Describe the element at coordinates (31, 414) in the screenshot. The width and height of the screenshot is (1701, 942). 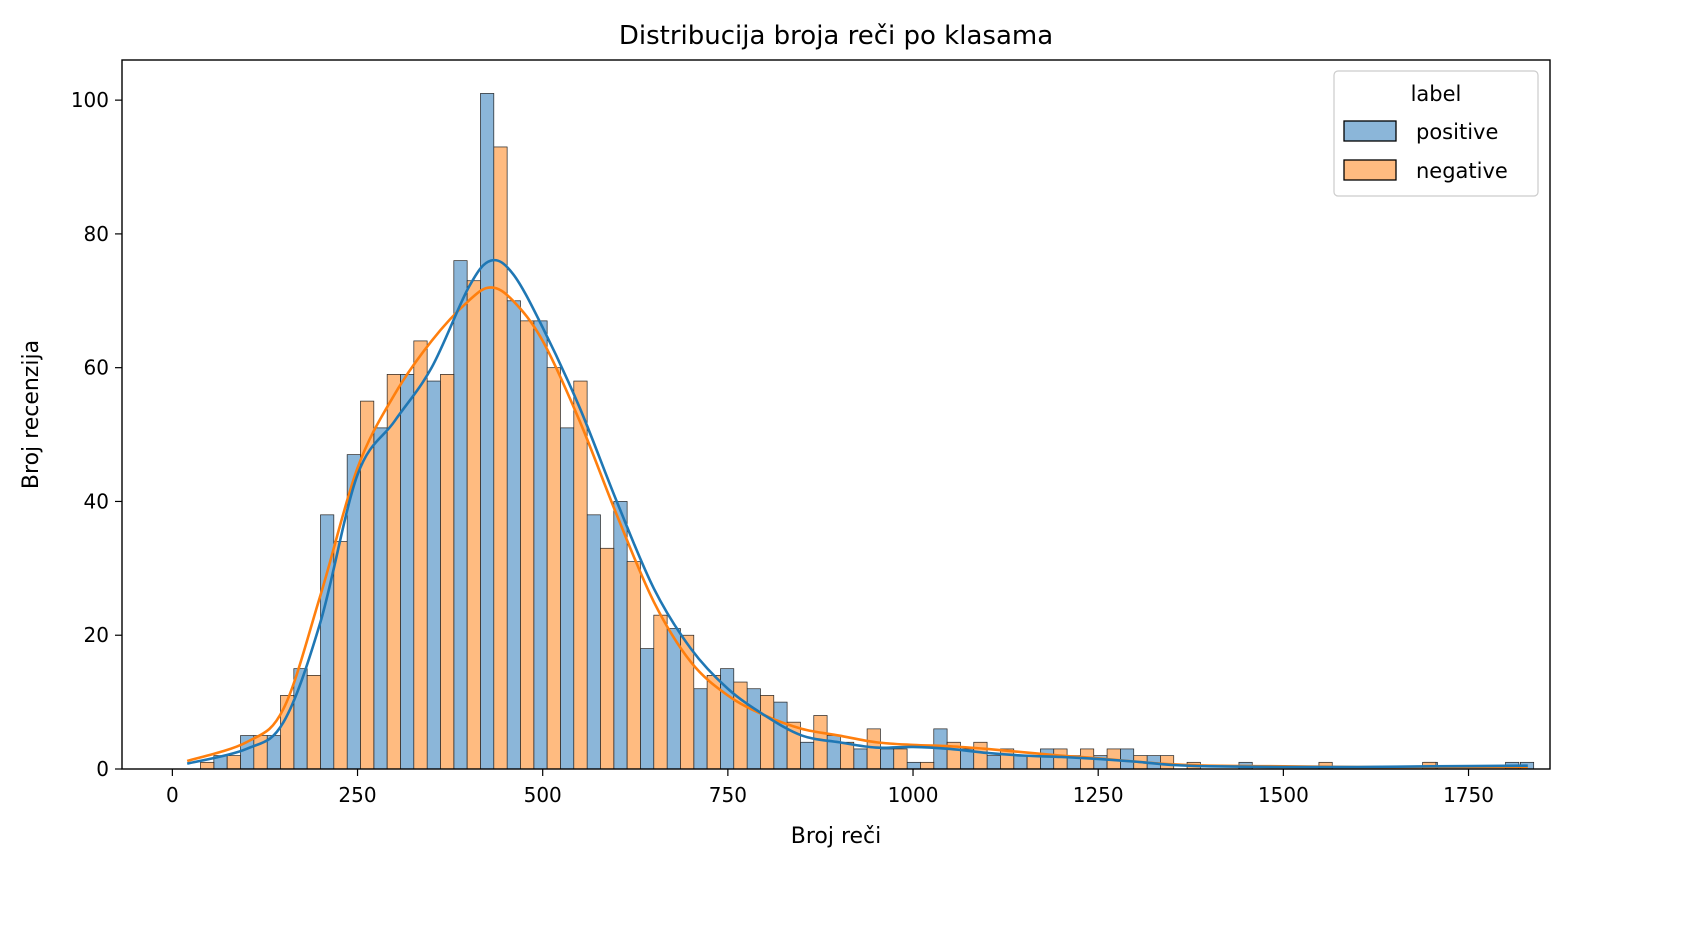
I see `y-axis-label: Broj recenzija` at that location.